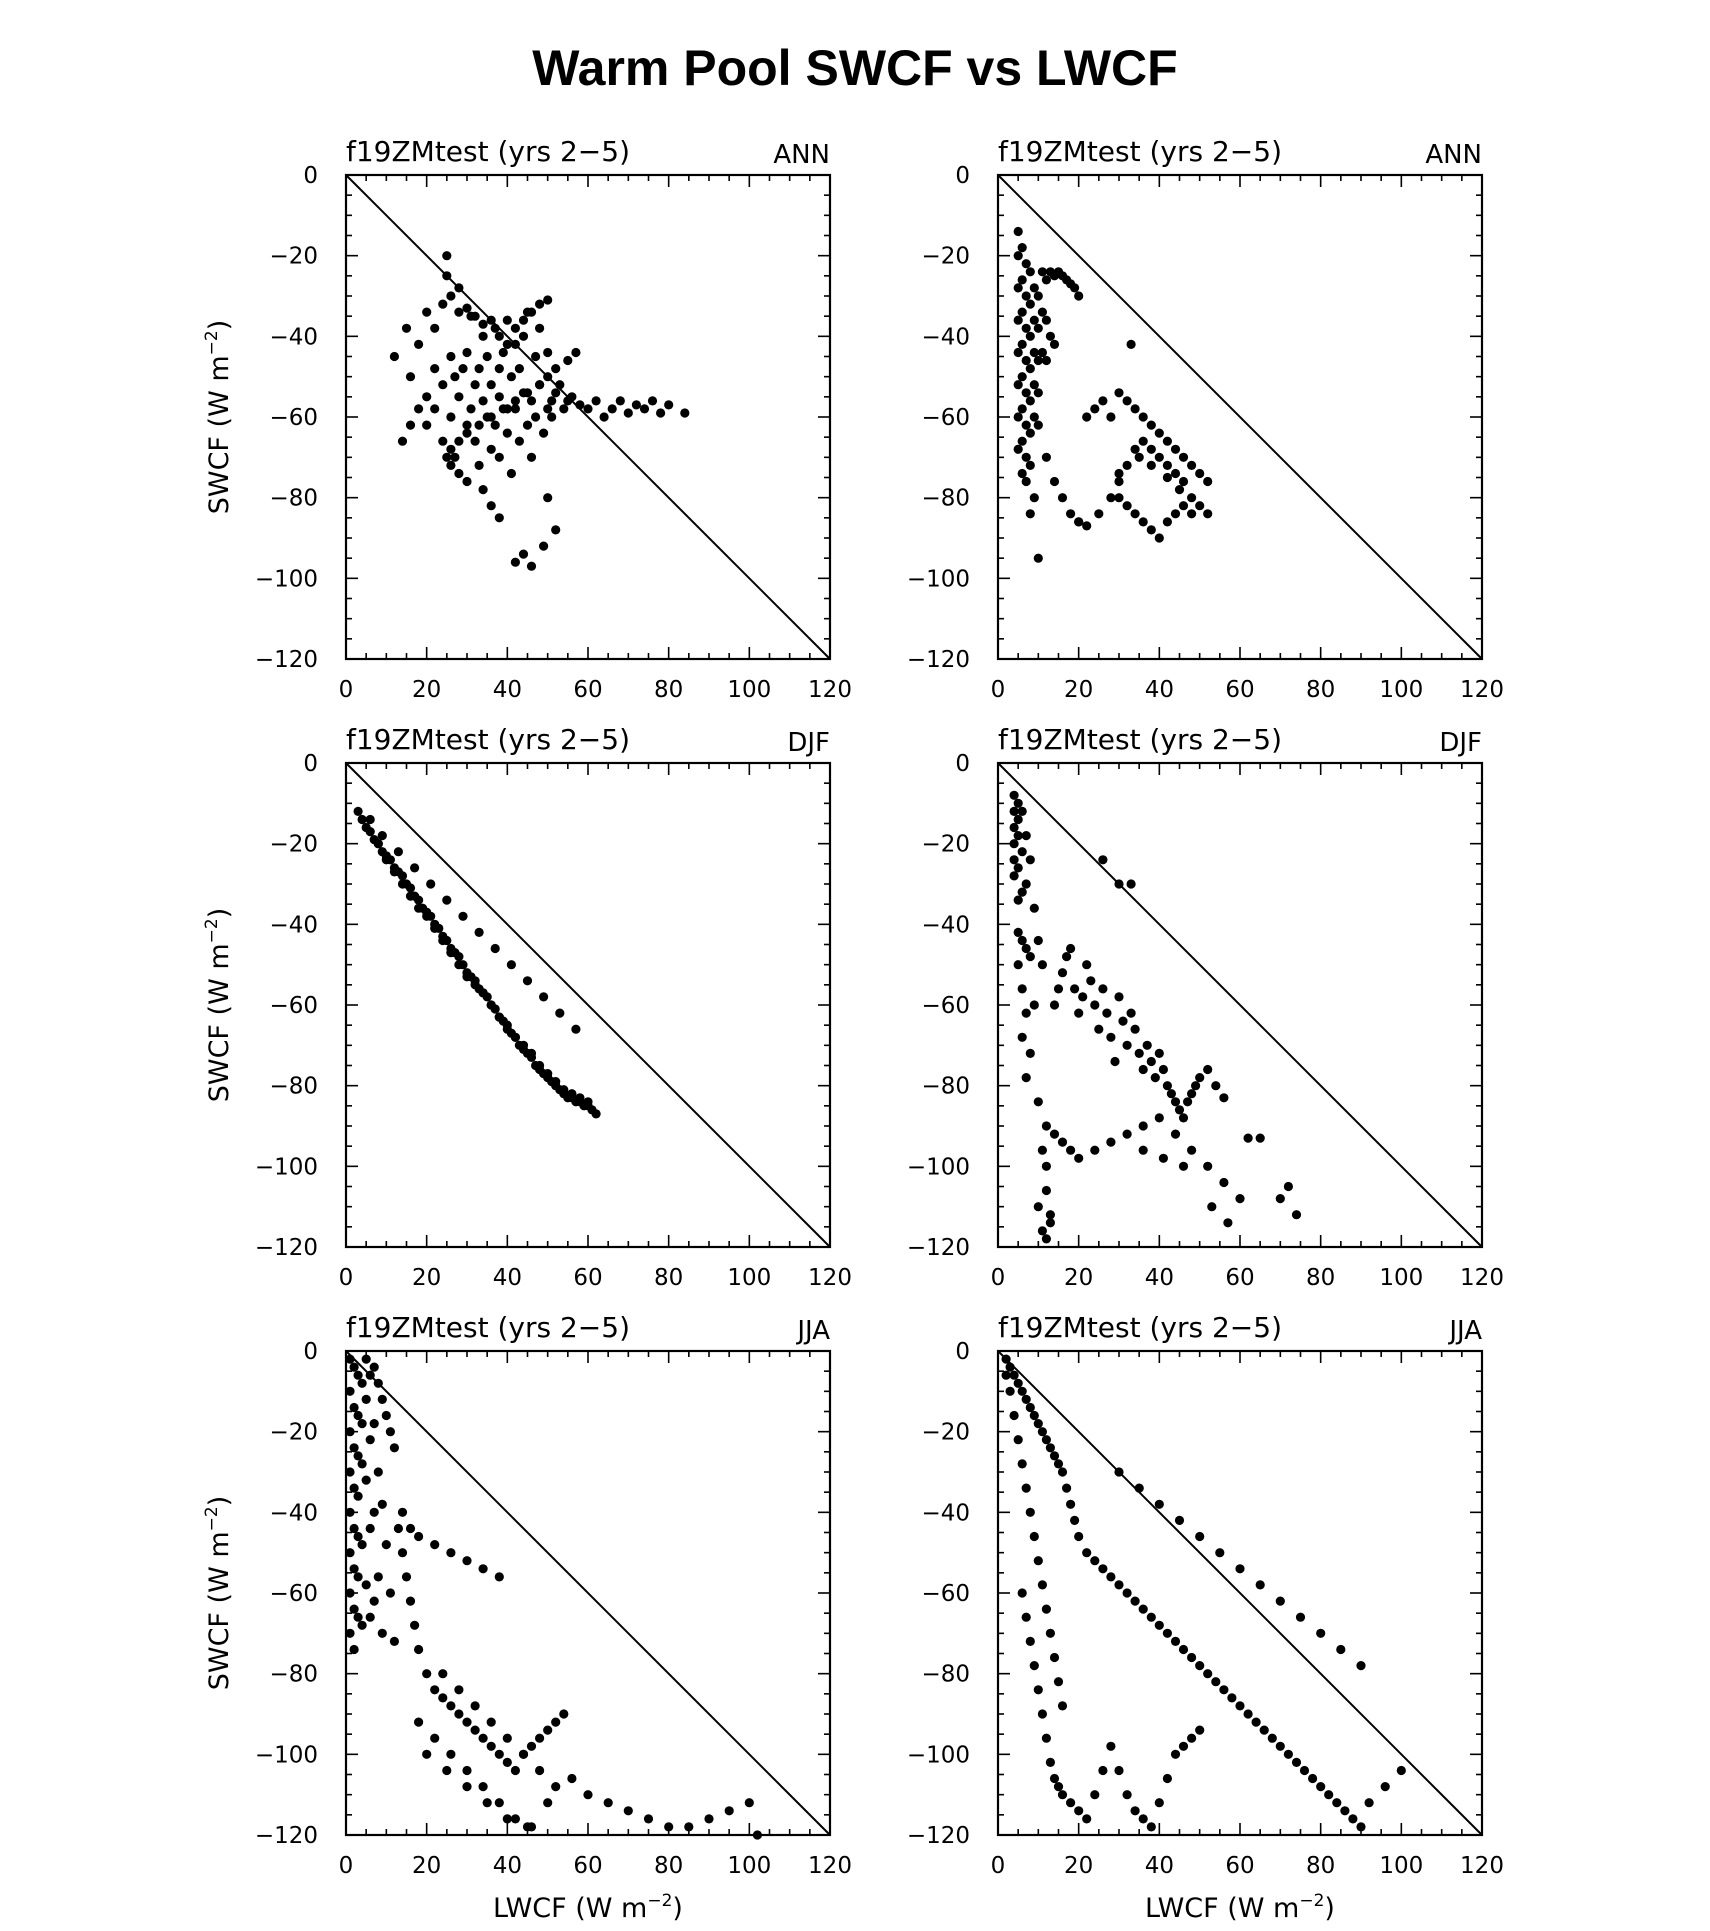  What do you see at coordinates (938, 579) in the screenshot?
I see `y-tick-label: −100` at bounding box center [938, 579].